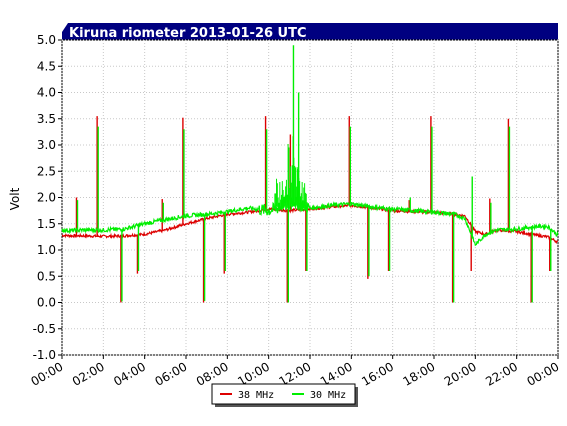  What do you see at coordinates (46, 40) in the screenshot?
I see `y-tick-label: 5.0` at bounding box center [46, 40].